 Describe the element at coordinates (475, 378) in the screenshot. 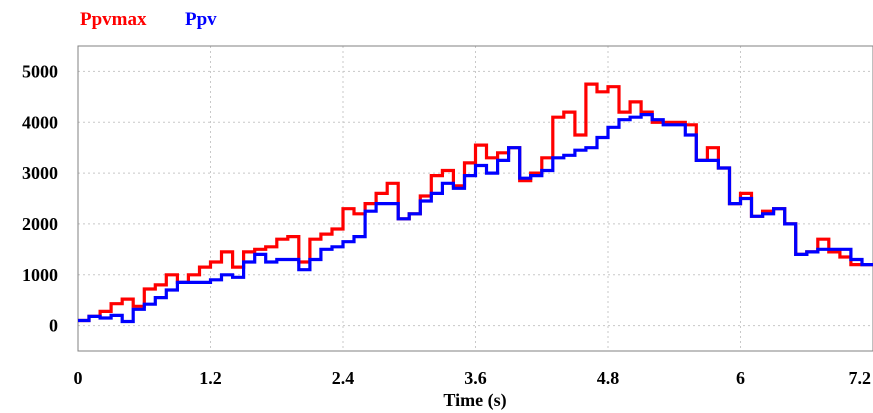

I see `x-tick-label: 3.6` at that location.